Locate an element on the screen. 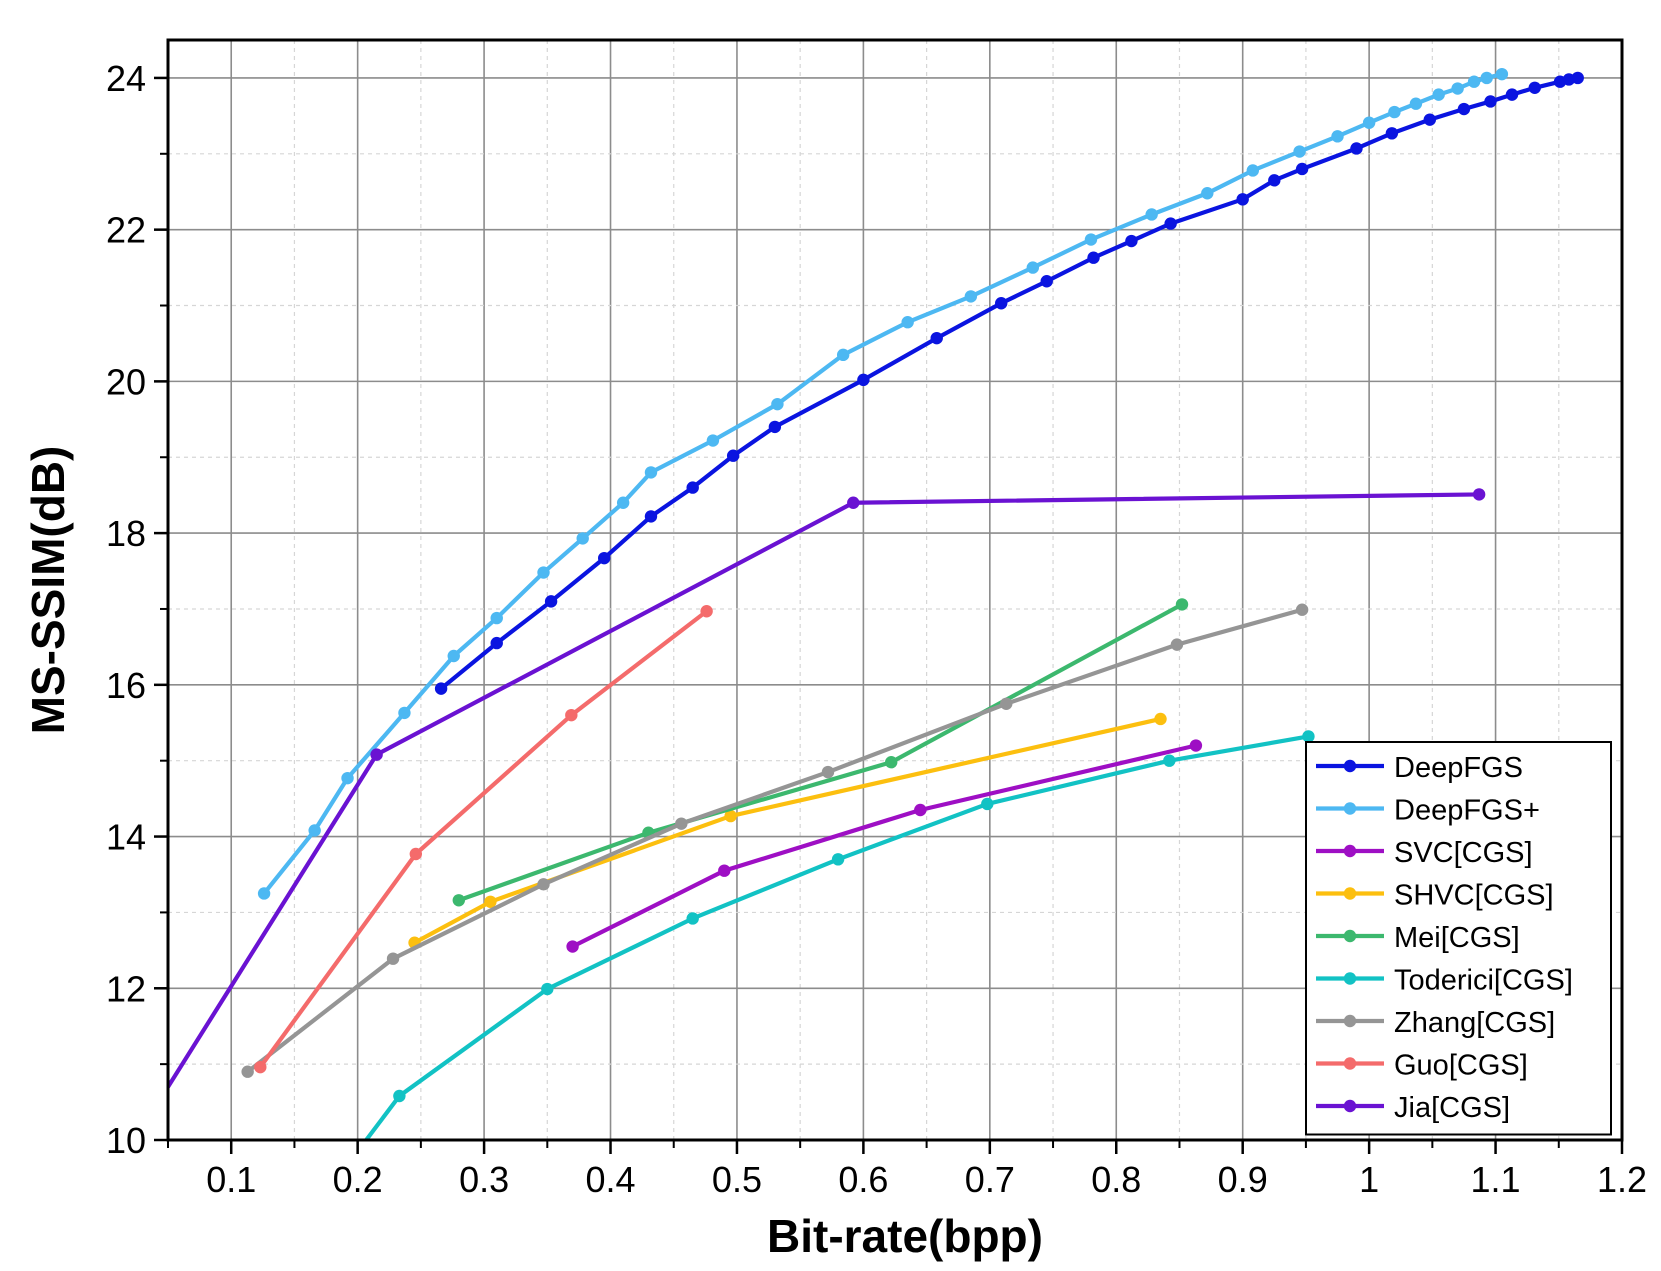 Image resolution: width=1661 pixels, height=1271 pixels. y-tick-label: 14 is located at coordinates (126, 837).